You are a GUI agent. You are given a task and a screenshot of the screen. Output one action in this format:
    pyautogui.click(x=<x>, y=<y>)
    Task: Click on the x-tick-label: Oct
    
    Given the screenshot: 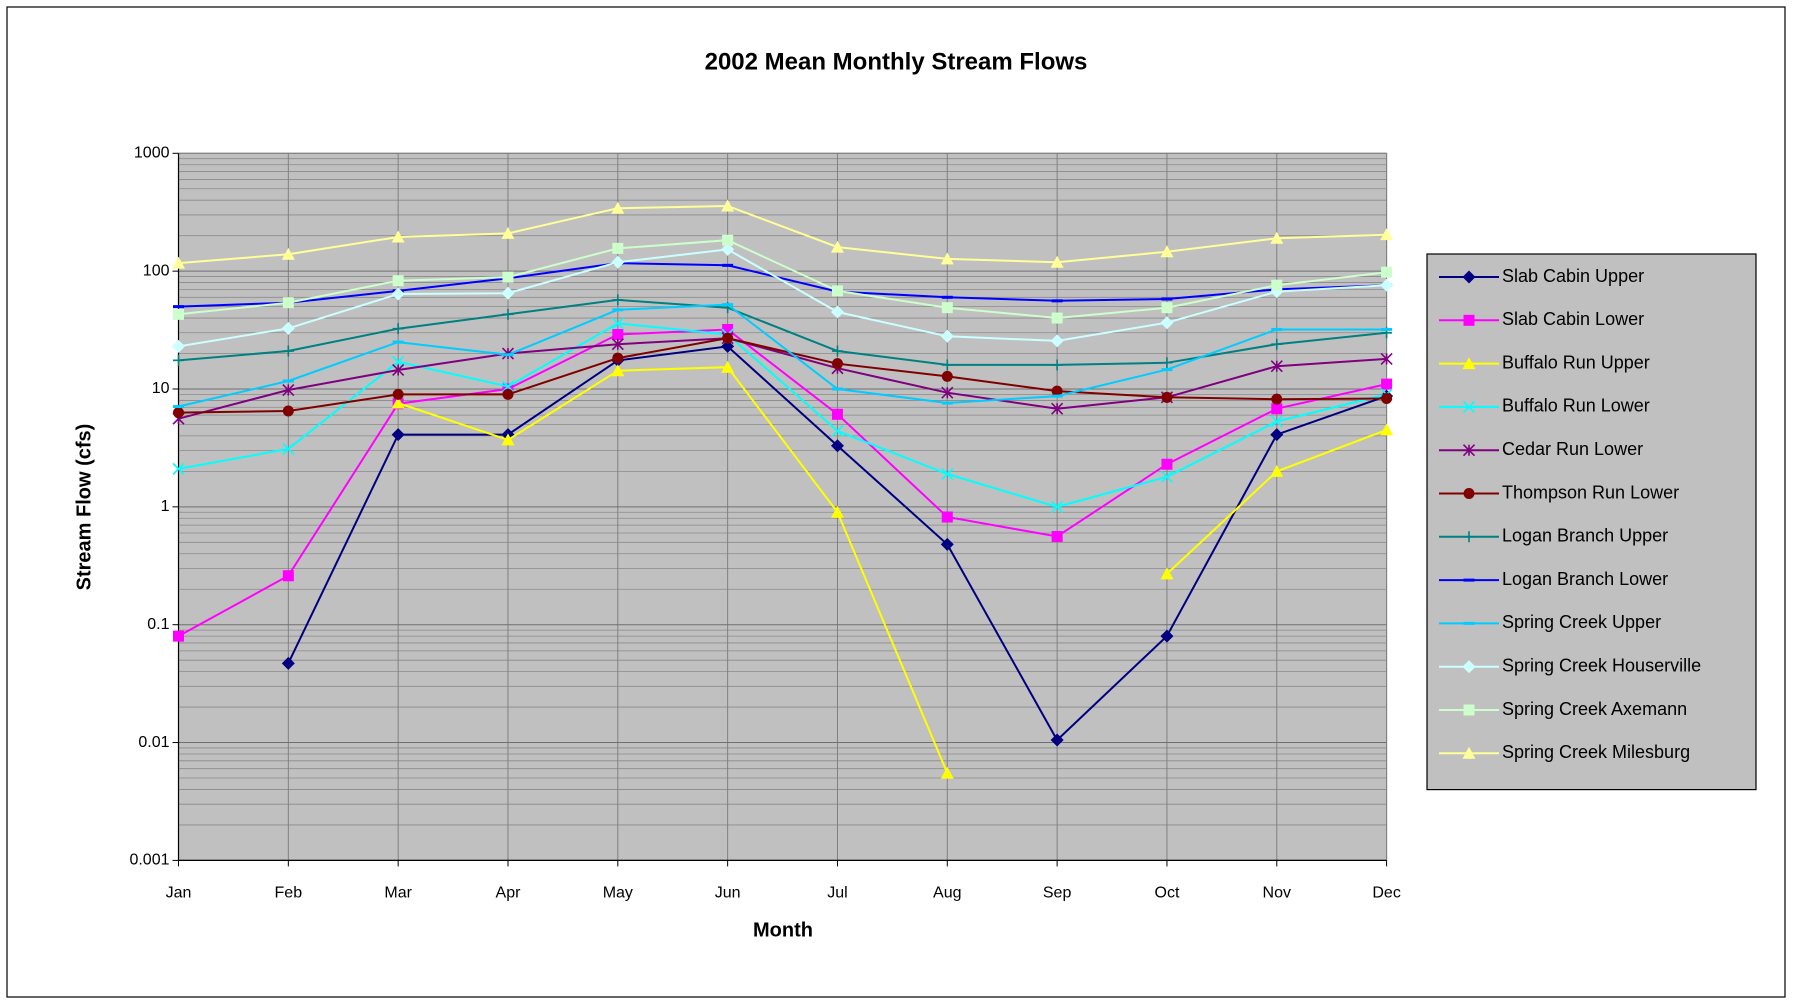 What is the action you would take?
    pyautogui.click(x=1167, y=893)
    